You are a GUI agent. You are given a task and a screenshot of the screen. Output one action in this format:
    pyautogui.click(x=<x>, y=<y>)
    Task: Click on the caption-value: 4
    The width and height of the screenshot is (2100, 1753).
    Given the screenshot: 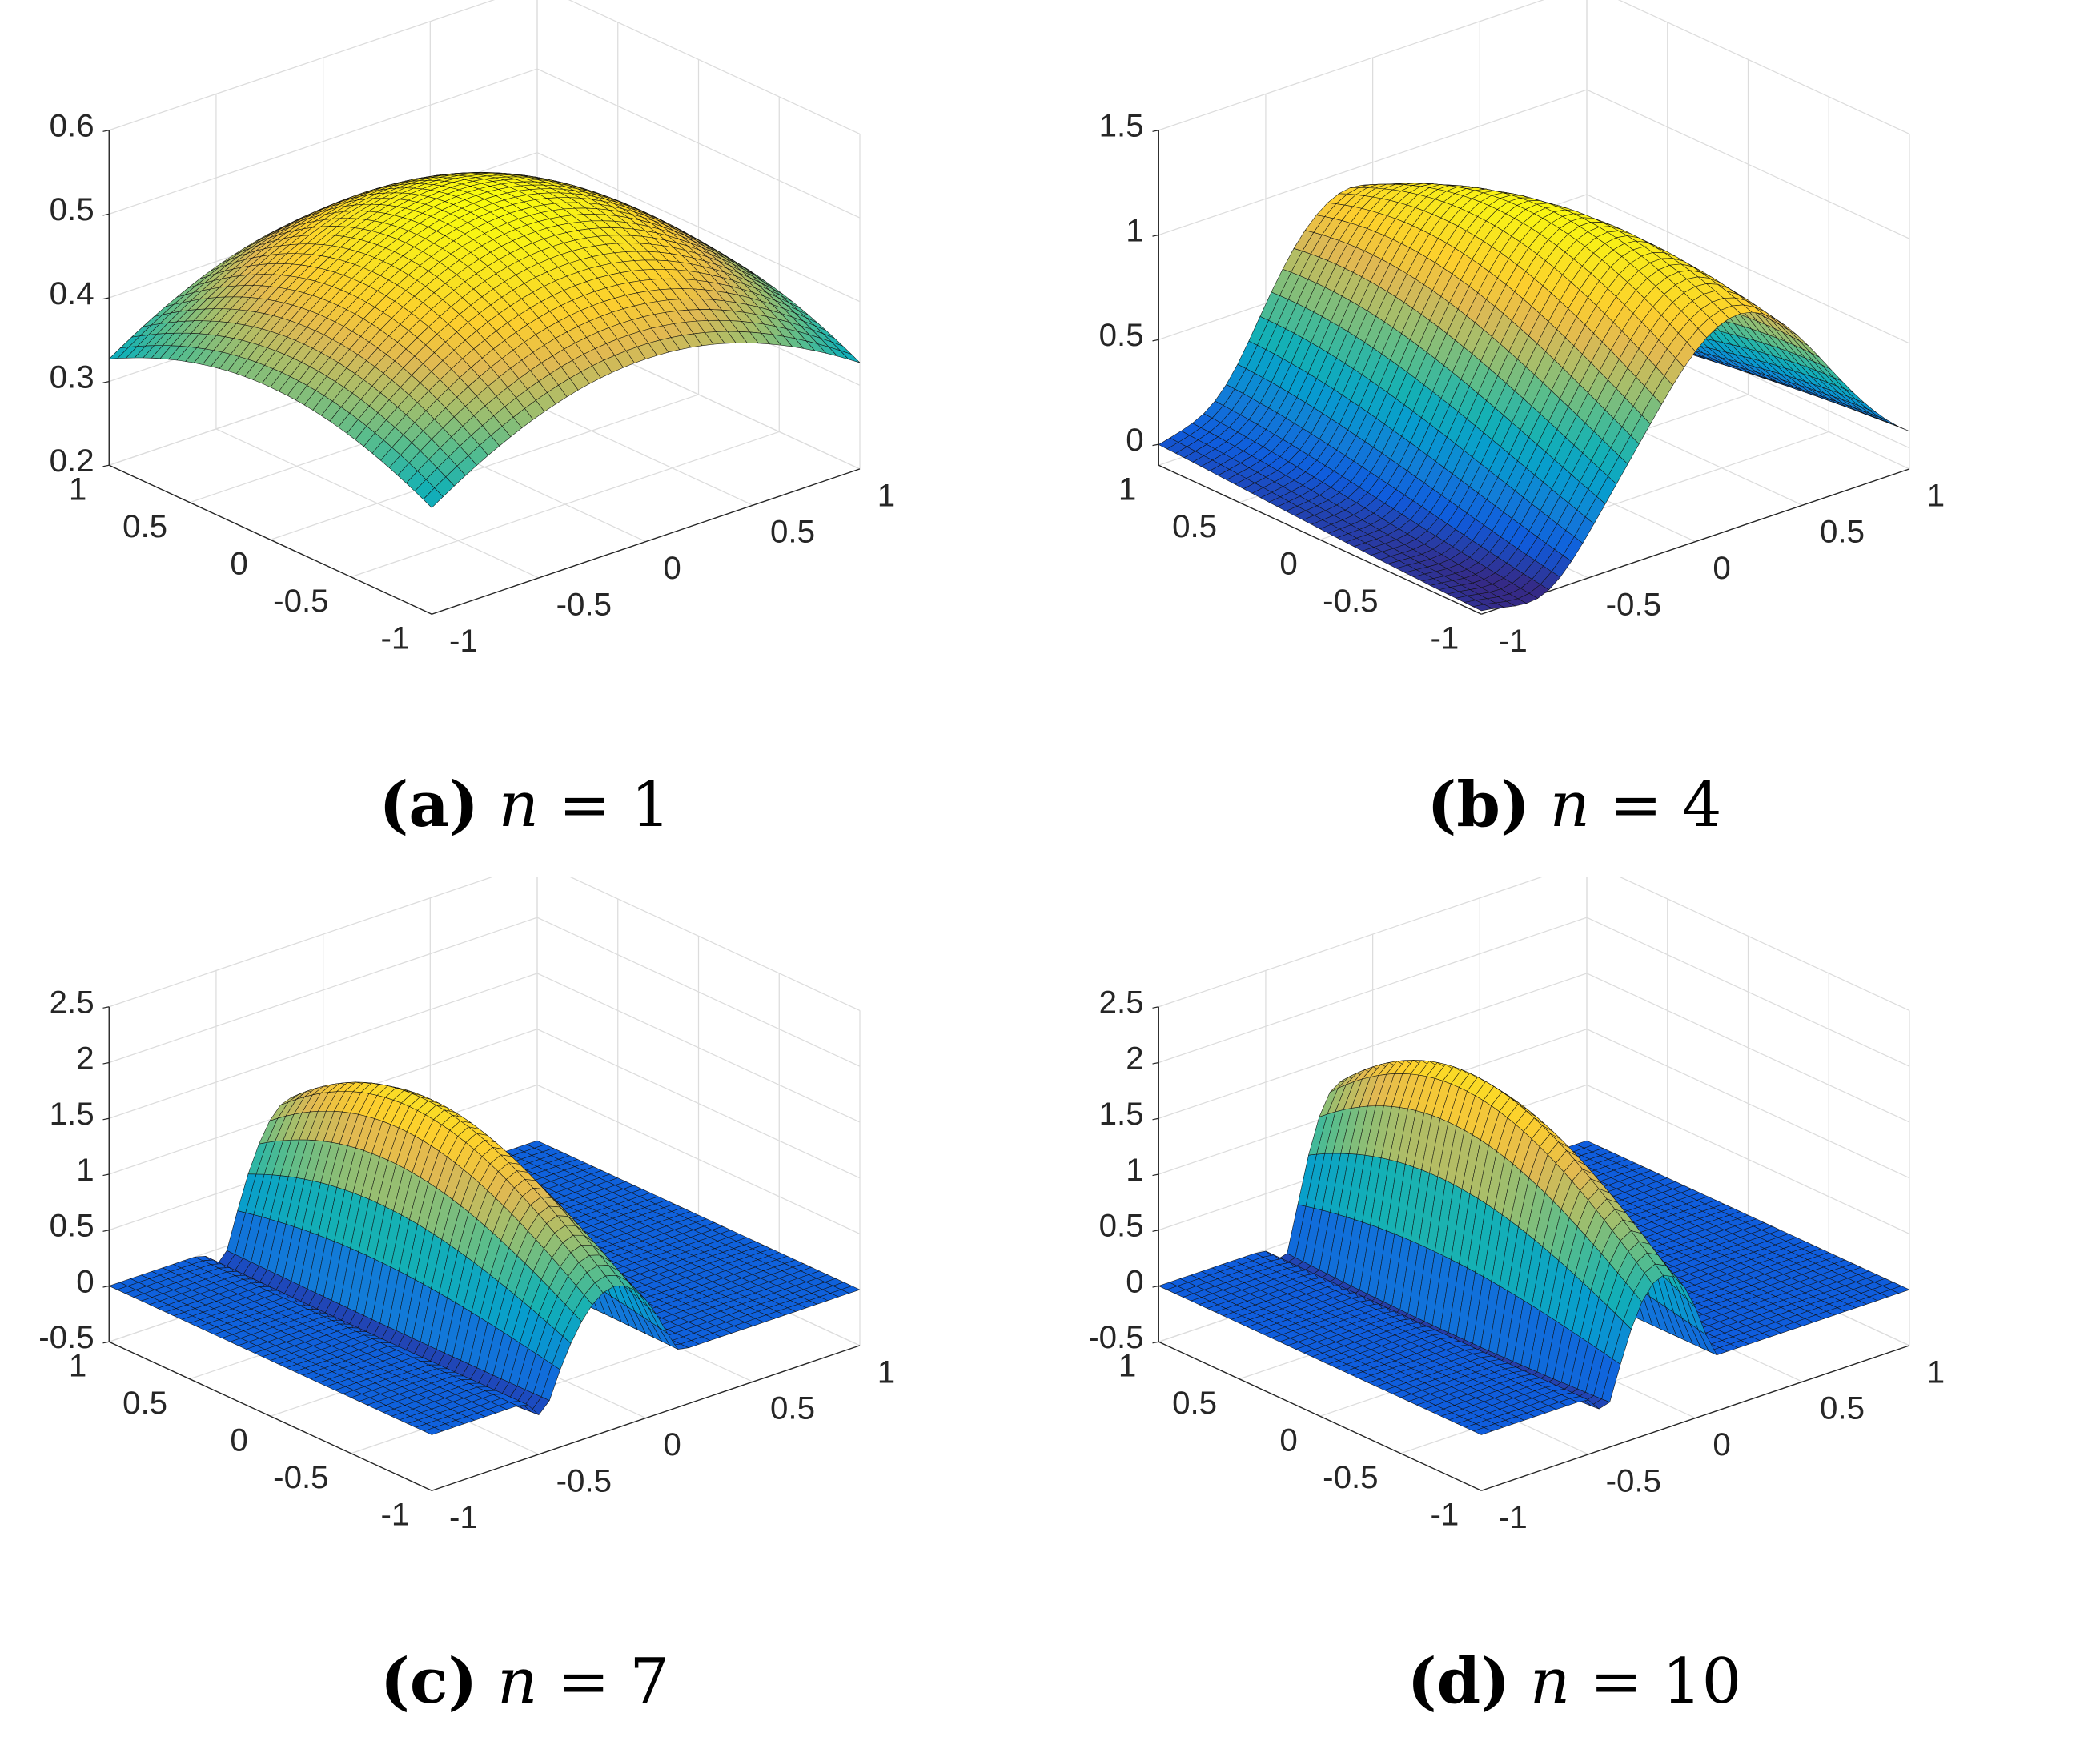 What is the action you would take?
    pyautogui.click(x=1701, y=805)
    